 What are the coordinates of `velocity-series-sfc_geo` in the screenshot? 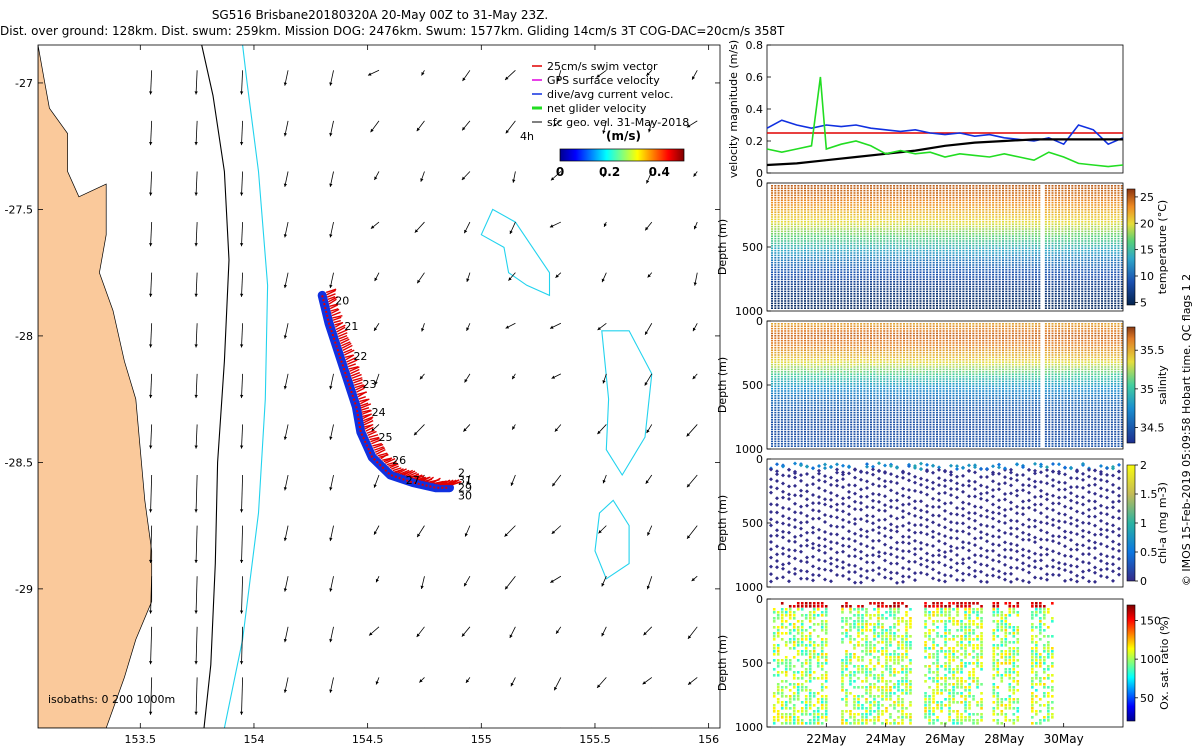 It's located at (944, 152).